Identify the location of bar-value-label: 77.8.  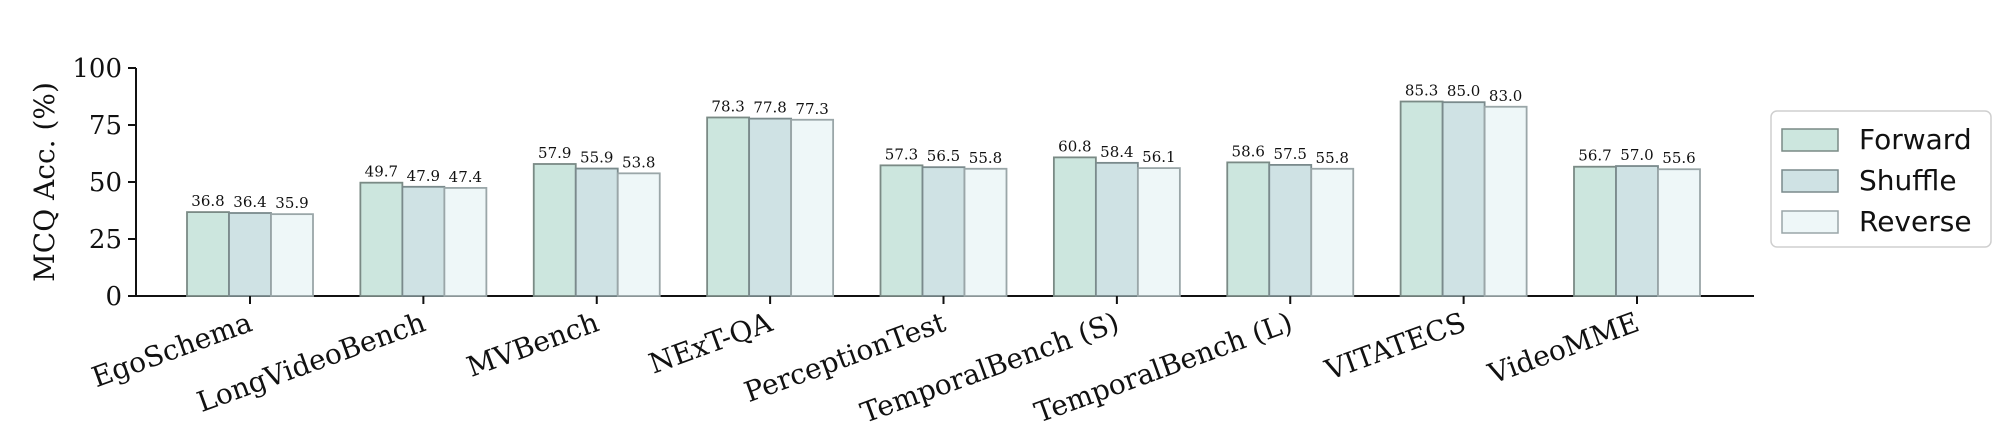
(769, 108).